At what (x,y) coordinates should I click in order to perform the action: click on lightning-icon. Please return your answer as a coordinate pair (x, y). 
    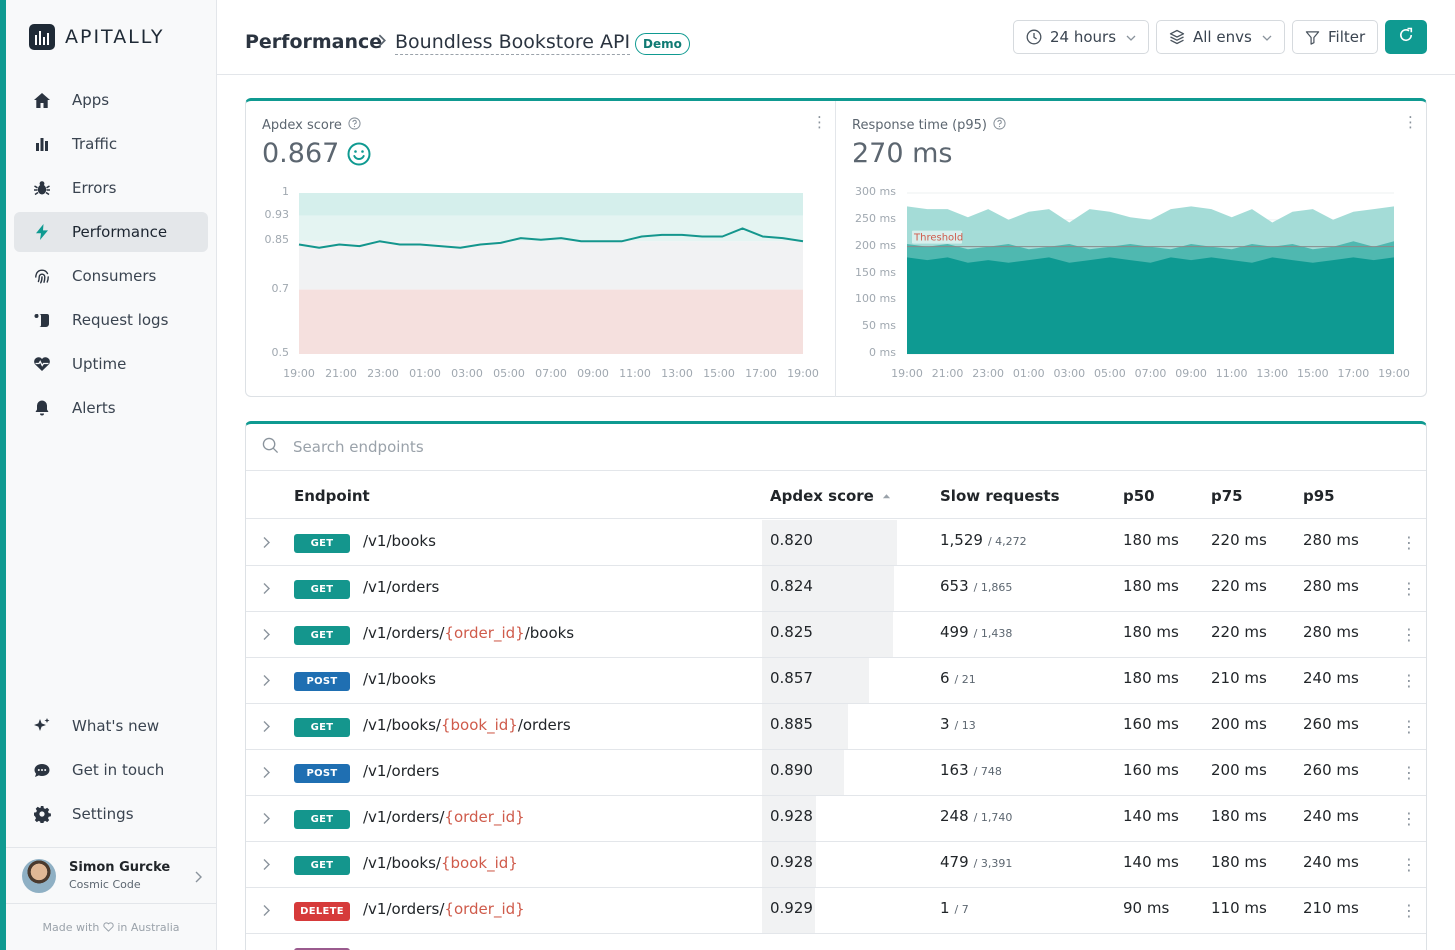
    Looking at the image, I should click on (42, 232).